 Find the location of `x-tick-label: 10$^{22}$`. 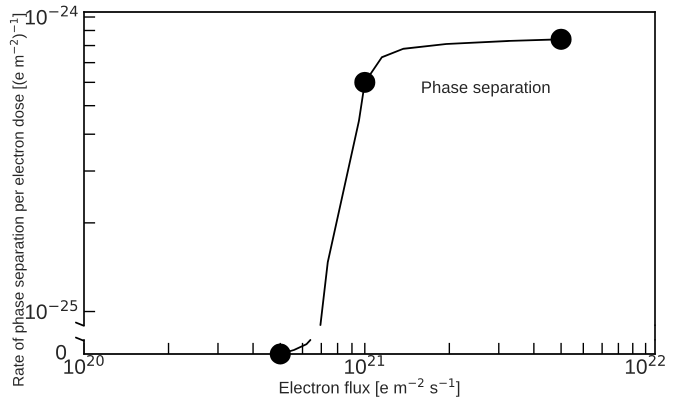

x-tick-label: 10$^{22}$ is located at coordinates (645, 364).